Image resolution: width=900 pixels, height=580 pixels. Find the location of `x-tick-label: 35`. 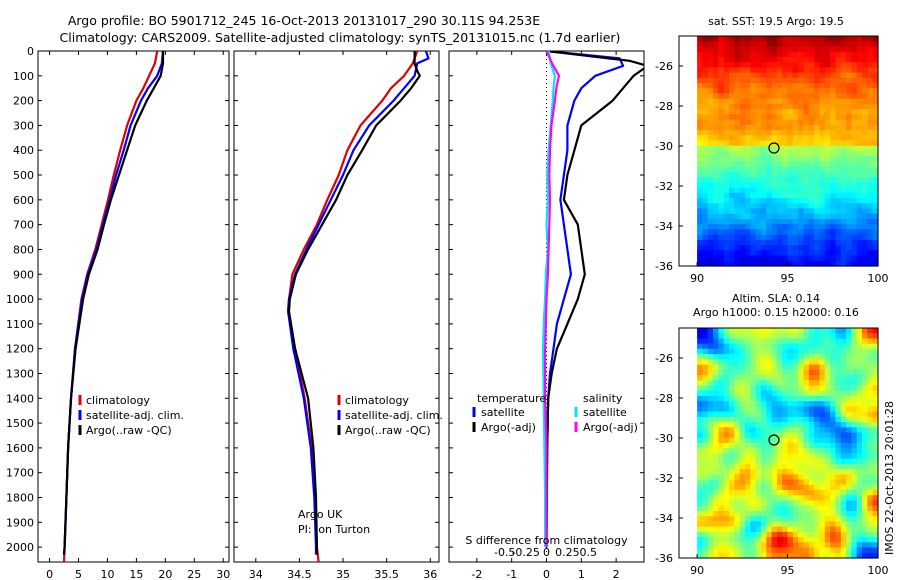

x-tick-label: 35 is located at coordinates (343, 574).